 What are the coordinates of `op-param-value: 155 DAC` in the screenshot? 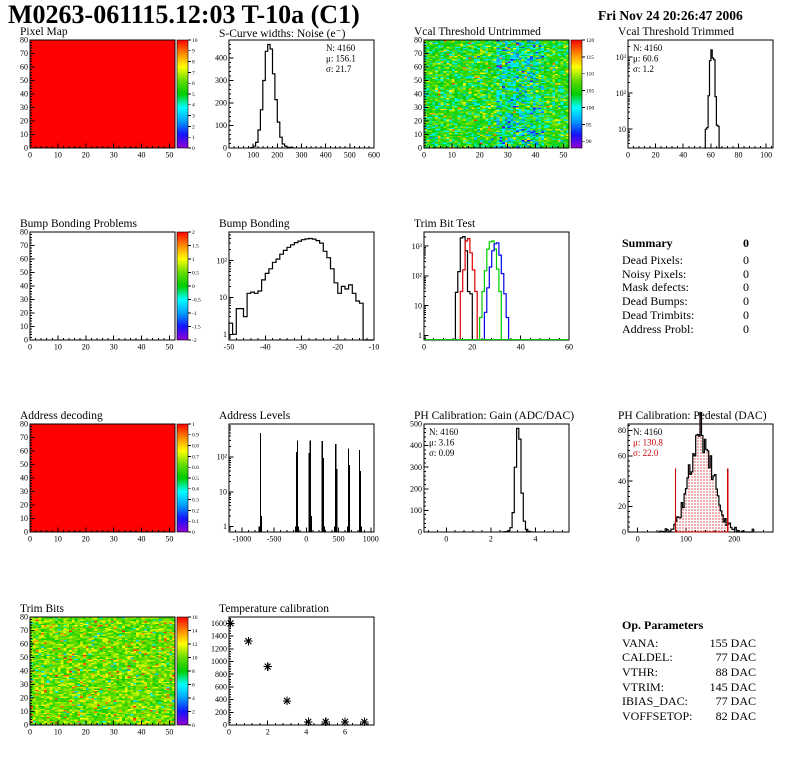 It's located at (732, 642).